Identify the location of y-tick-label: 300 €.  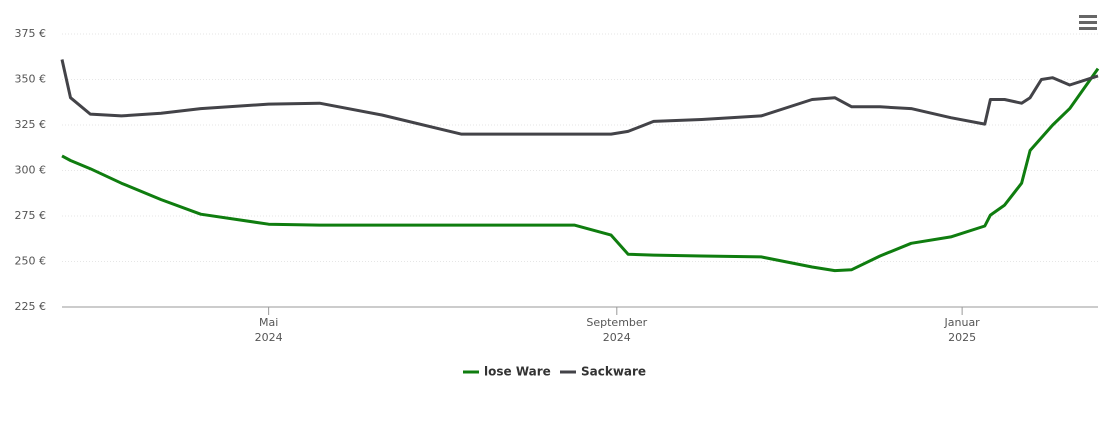
(31, 170).